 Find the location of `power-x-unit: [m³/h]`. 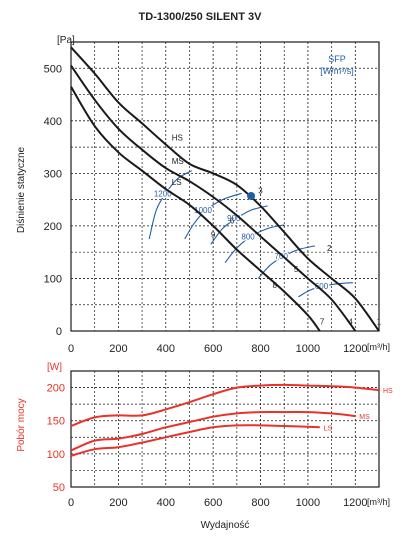

power-x-unit: [m³/h] is located at coordinates (378, 502).